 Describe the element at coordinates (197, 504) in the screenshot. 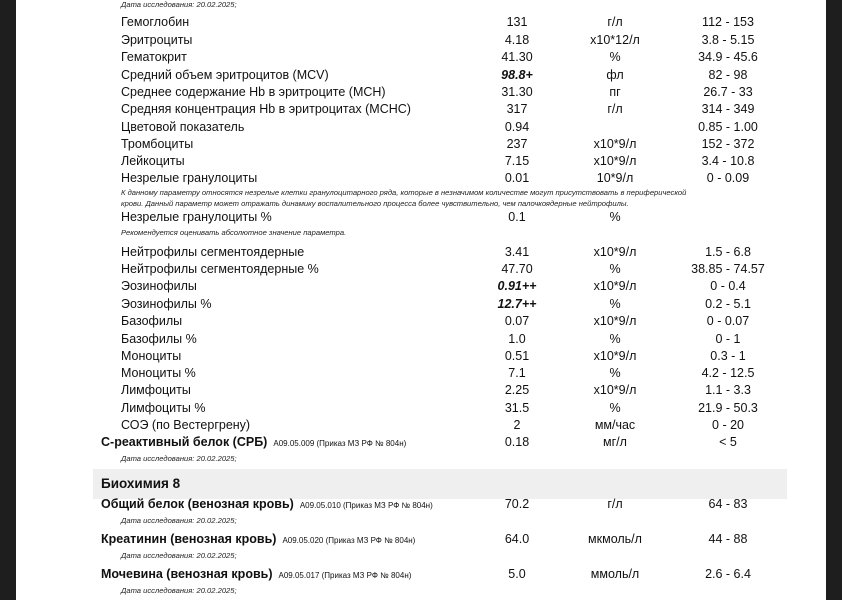

I see `test-name: Общий белок (венозная кровь)` at that location.